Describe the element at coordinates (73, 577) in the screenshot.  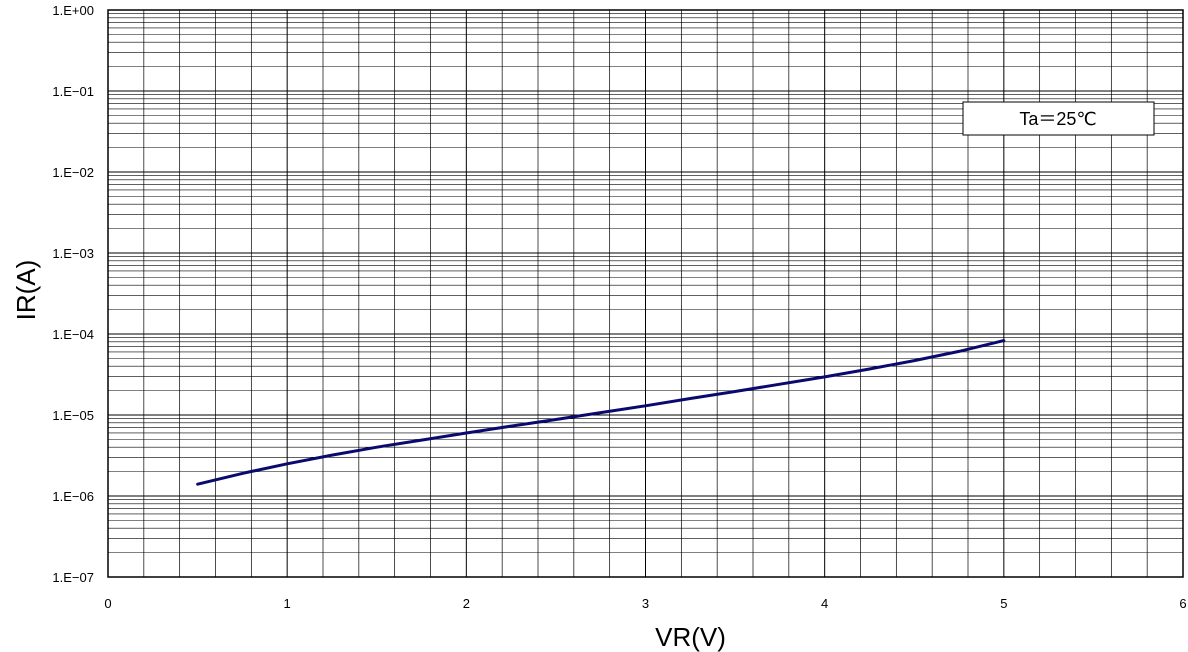
I see `y-tick-label: 1.E−07` at that location.